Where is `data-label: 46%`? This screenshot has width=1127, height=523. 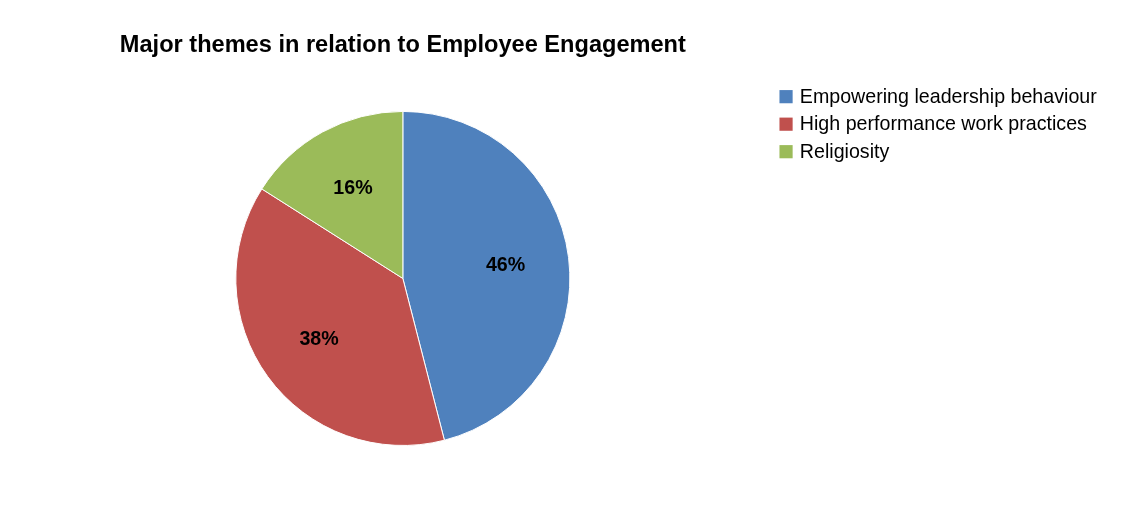
data-label: 46% is located at coordinates (505, 264).